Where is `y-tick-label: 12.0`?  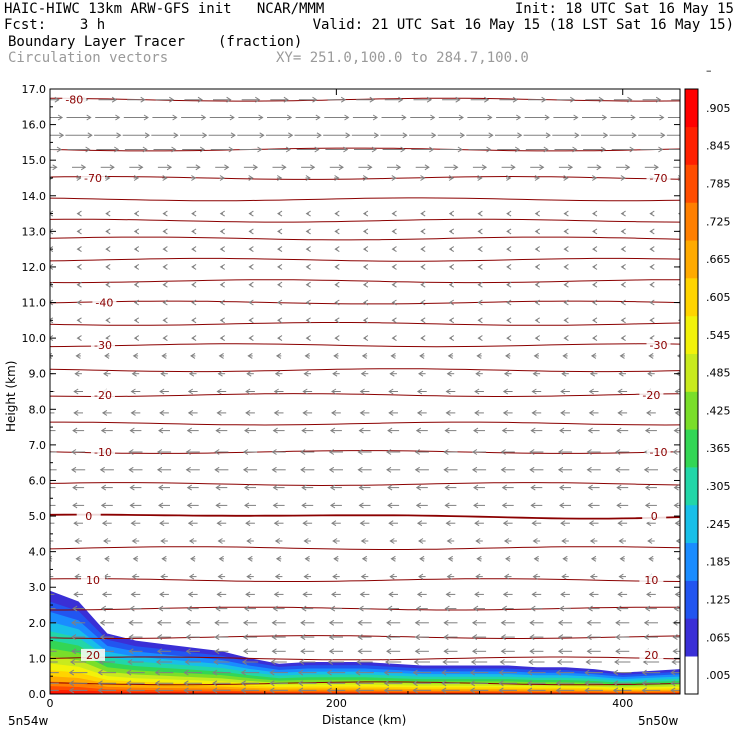
y-tick-label: 12.0 is located at coordinates (34, 267).